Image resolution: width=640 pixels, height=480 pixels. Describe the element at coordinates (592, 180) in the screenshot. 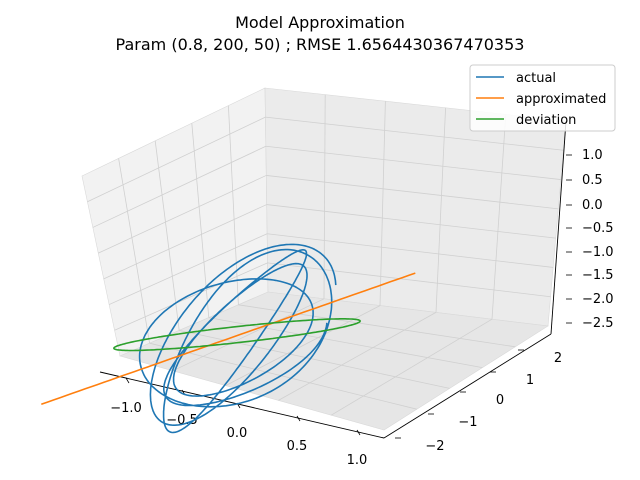

I see `z-tick-label: 0.5` at that location.